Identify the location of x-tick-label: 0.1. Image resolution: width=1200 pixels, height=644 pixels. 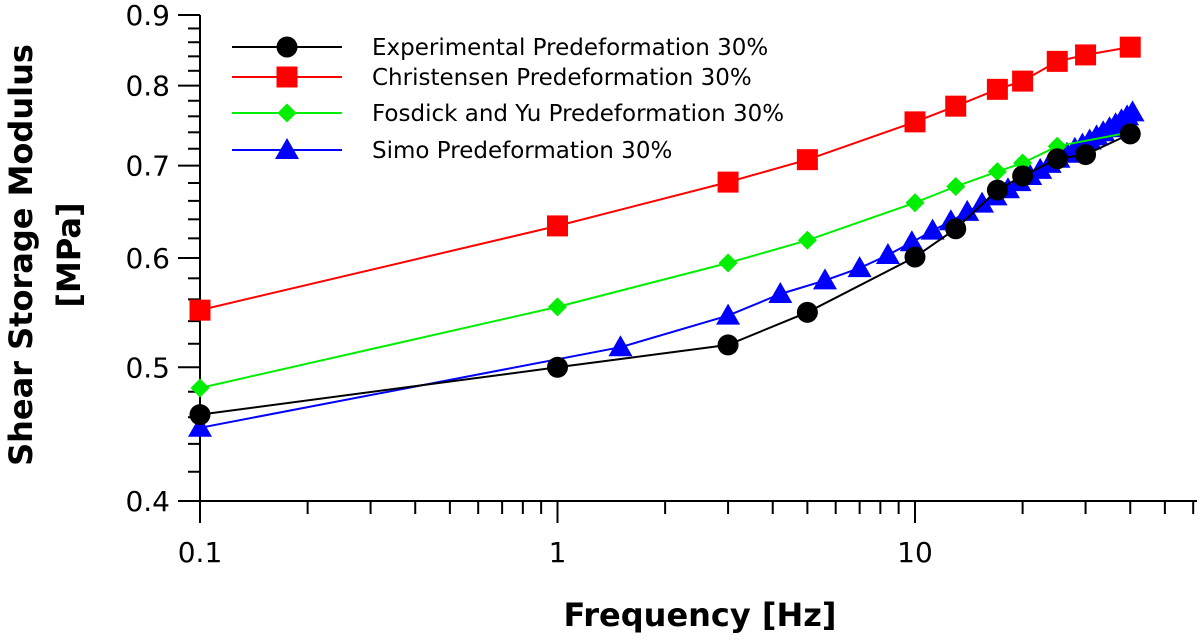
(200, 552).